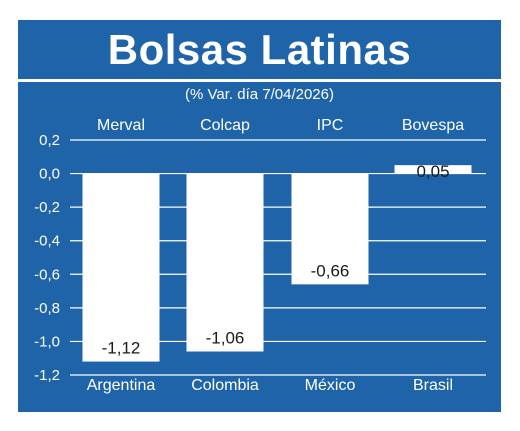 The height and width of the screenshot is (431, 520). What do you see at coordinates (121, 385) in the screenshot?
I see `x-tick-label: Argentina` at bounding box center [121, 385].